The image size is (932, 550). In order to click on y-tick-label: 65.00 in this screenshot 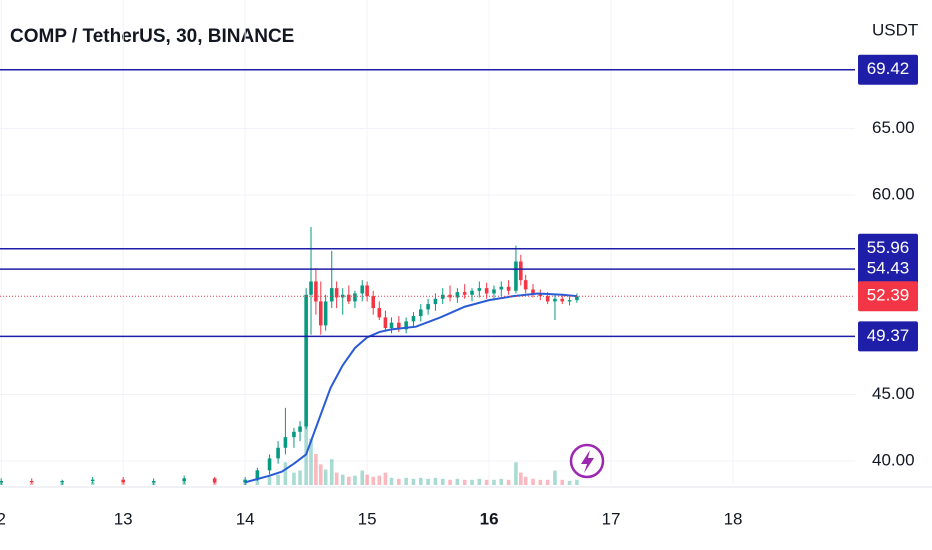, I will do `click(893, 127)`.